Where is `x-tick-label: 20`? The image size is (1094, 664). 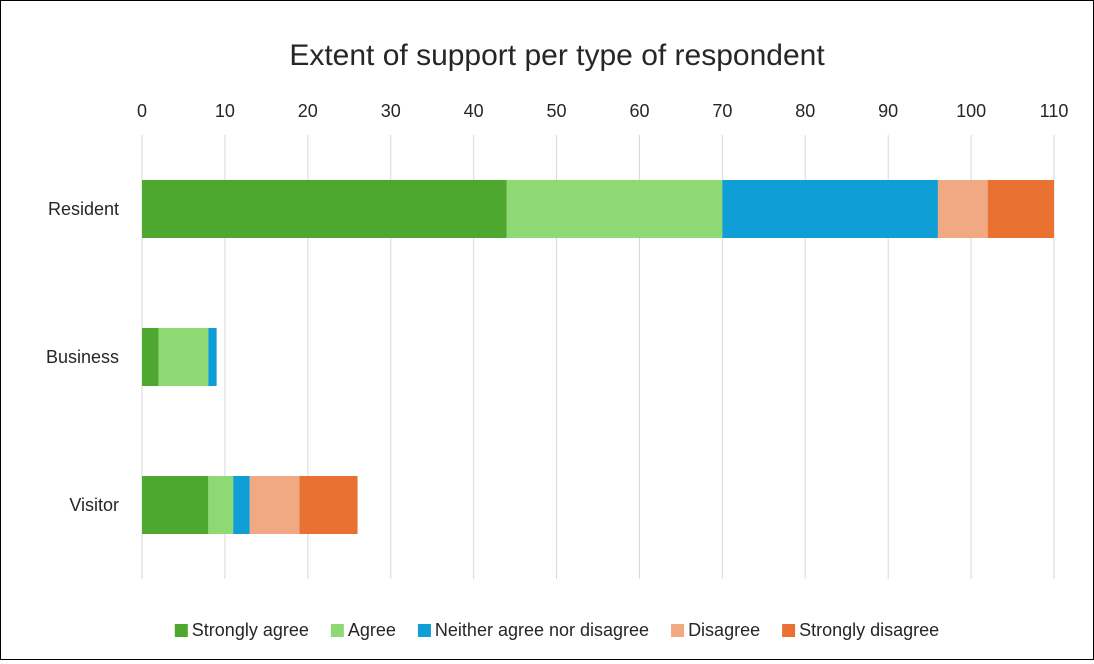 x-tick-label: 20 is located at coordinates (308, 111).